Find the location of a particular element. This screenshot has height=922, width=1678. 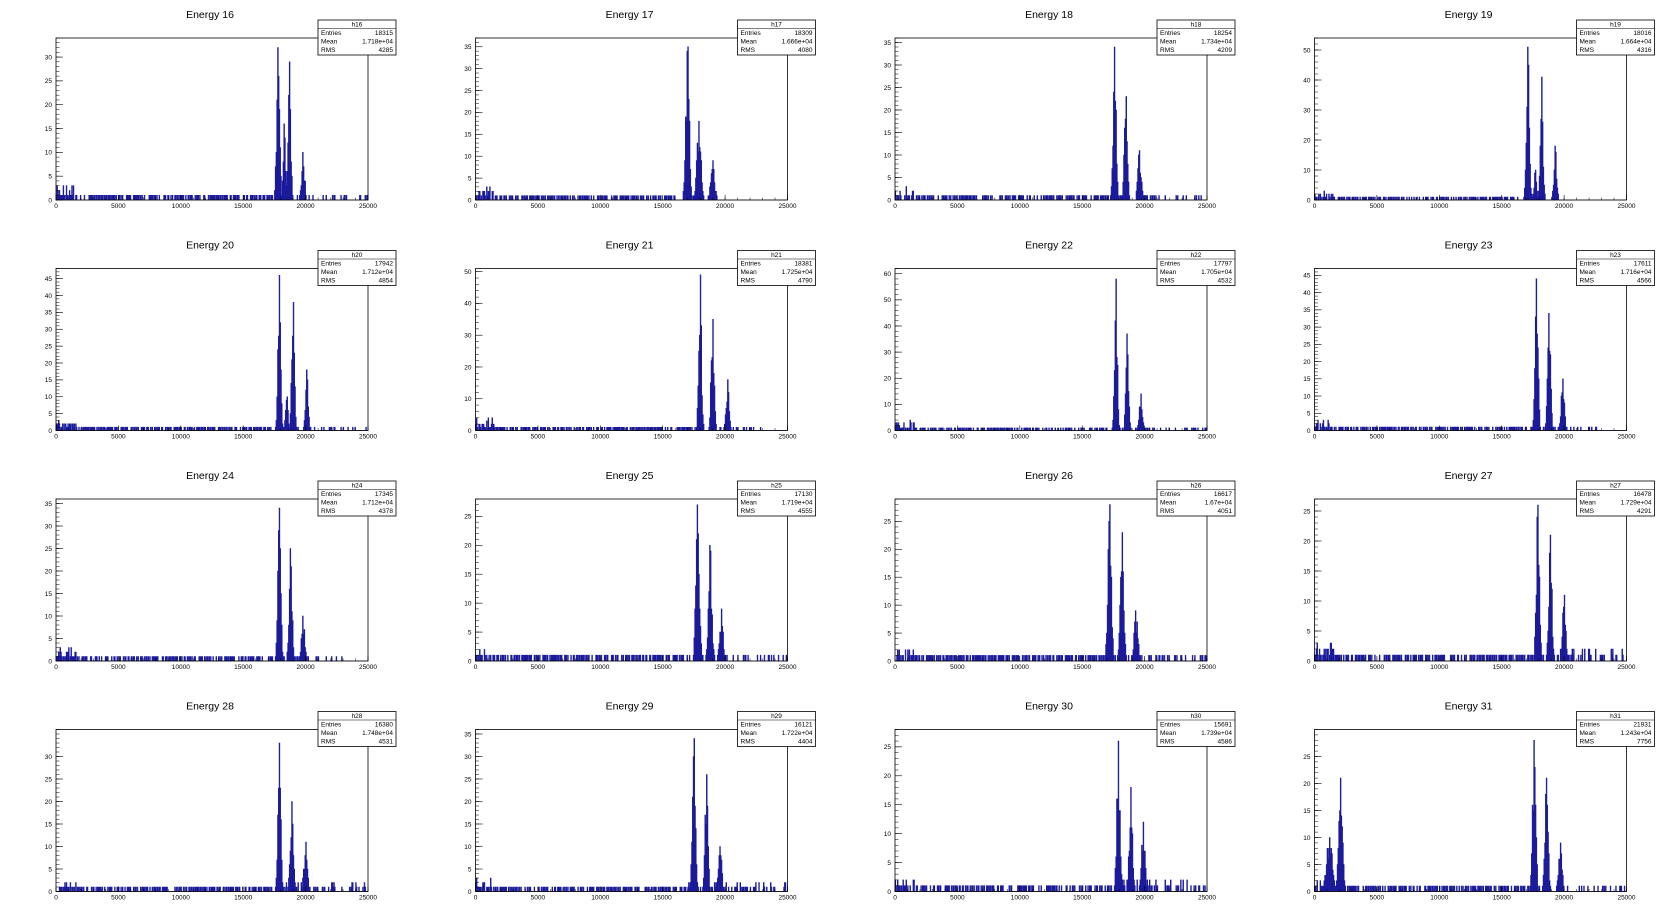

stats-histogram-name: h30 is located at coordinates (1196, 716).